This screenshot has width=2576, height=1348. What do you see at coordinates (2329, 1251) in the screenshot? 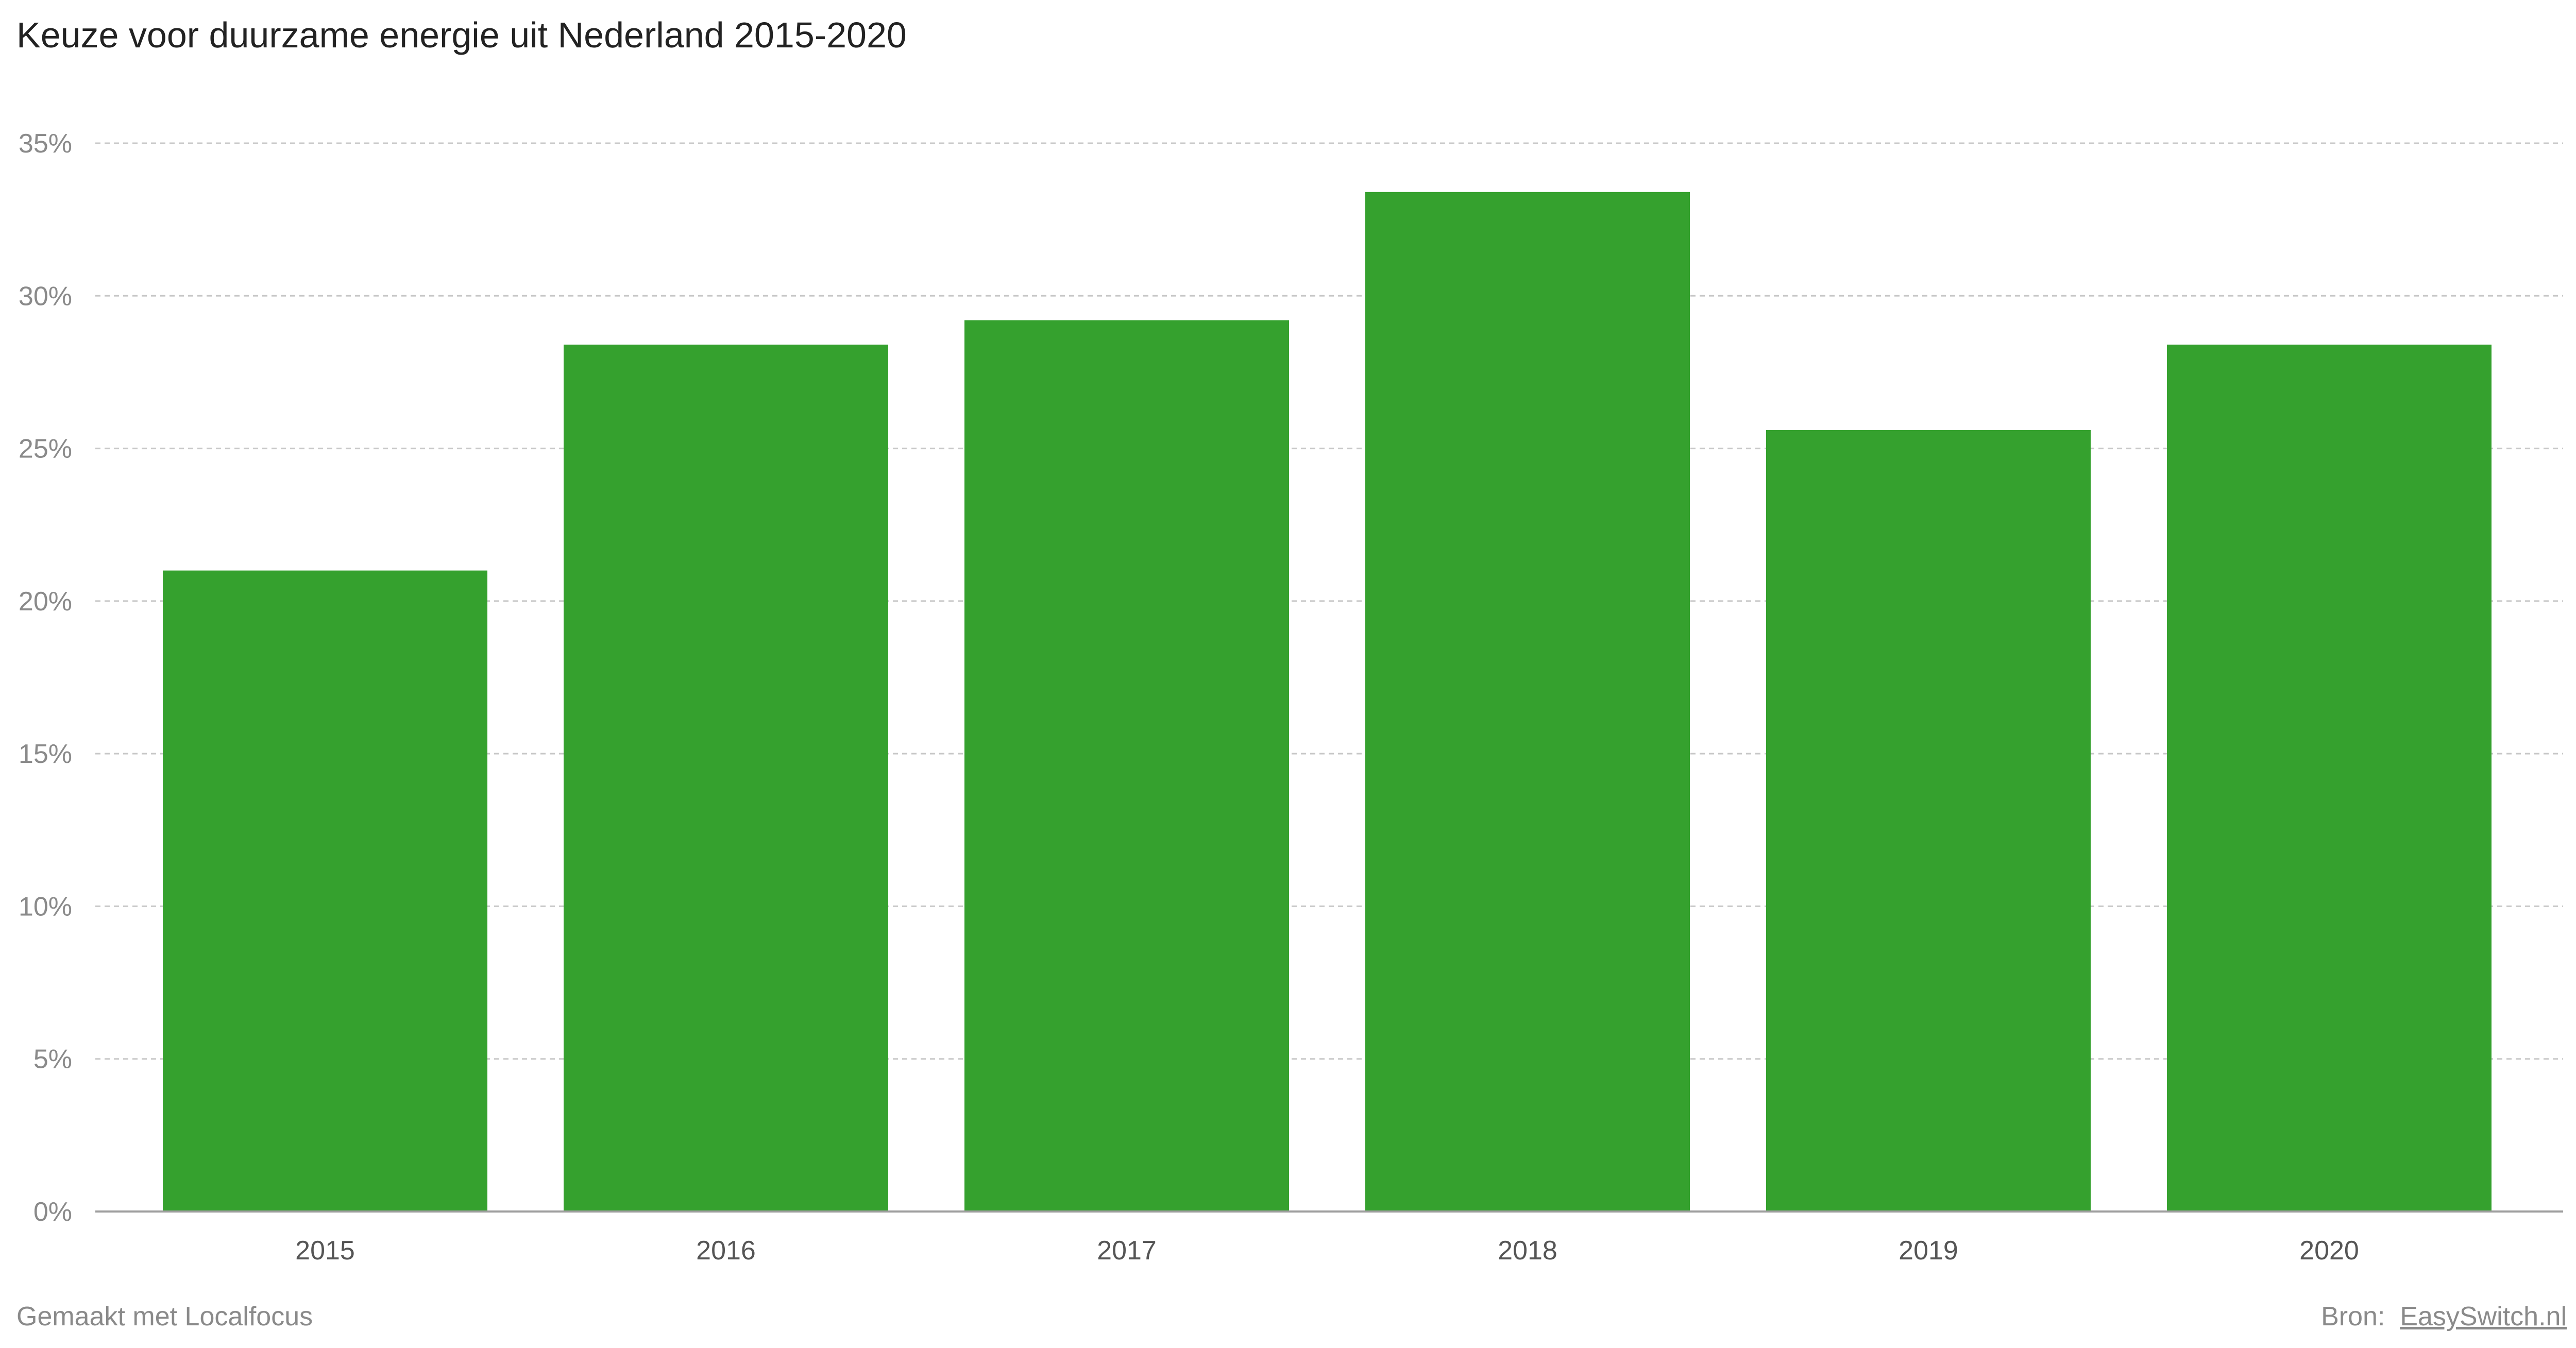
I see `x-tick-label: 2020` at bounding box center [2329, 1251].